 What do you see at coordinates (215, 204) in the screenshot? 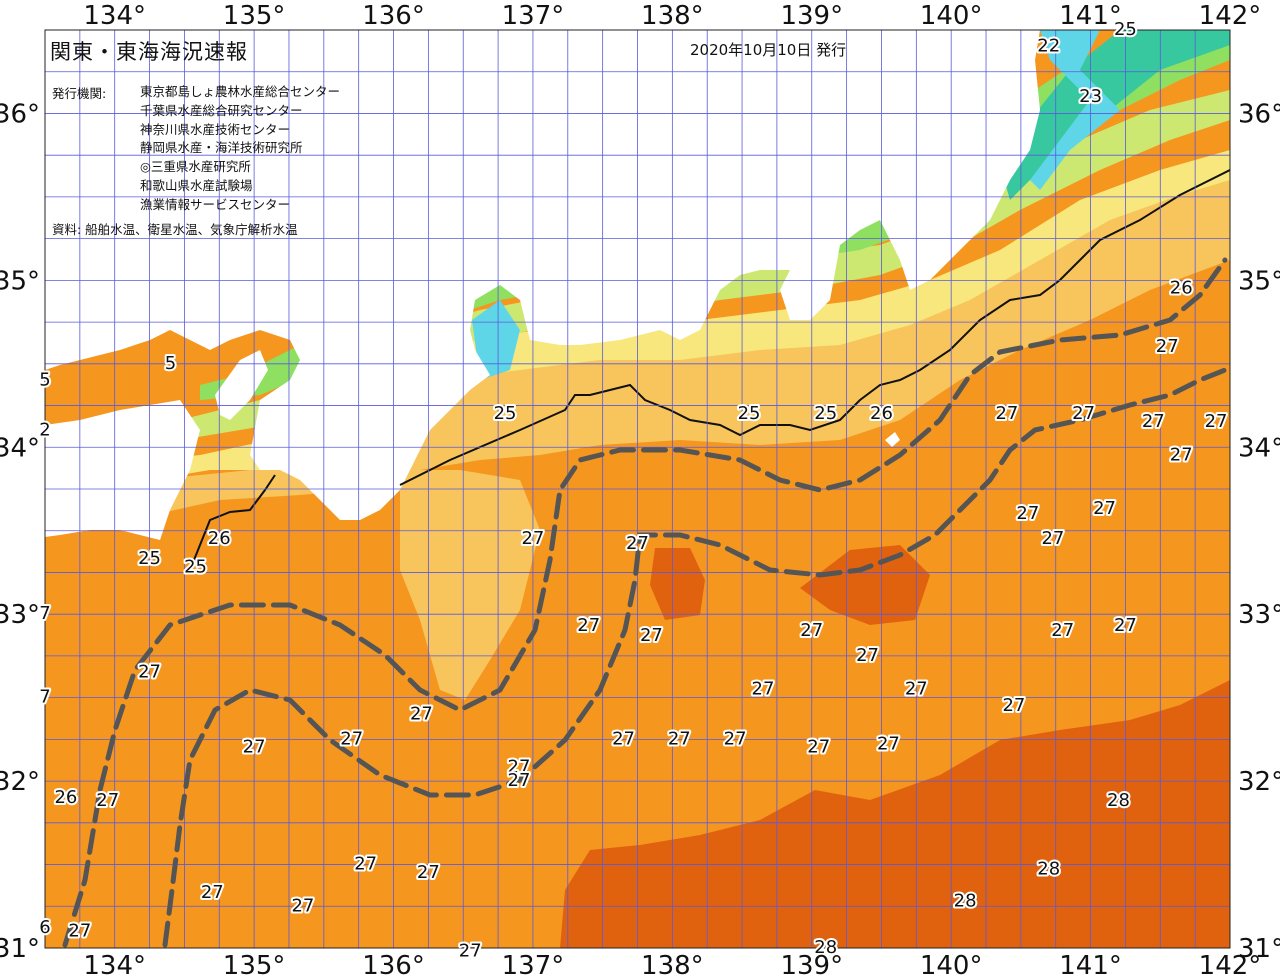
I see `issuer-item: 漁業情報サービスセンター` at bounding box center [215, 204].